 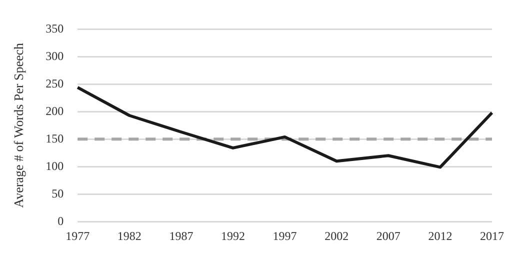 What do you see at coordinates (18, 125) in the screenshot?
I see `y-axis-title: Average # of Words Per Speech` at bounding box center [18, 125].